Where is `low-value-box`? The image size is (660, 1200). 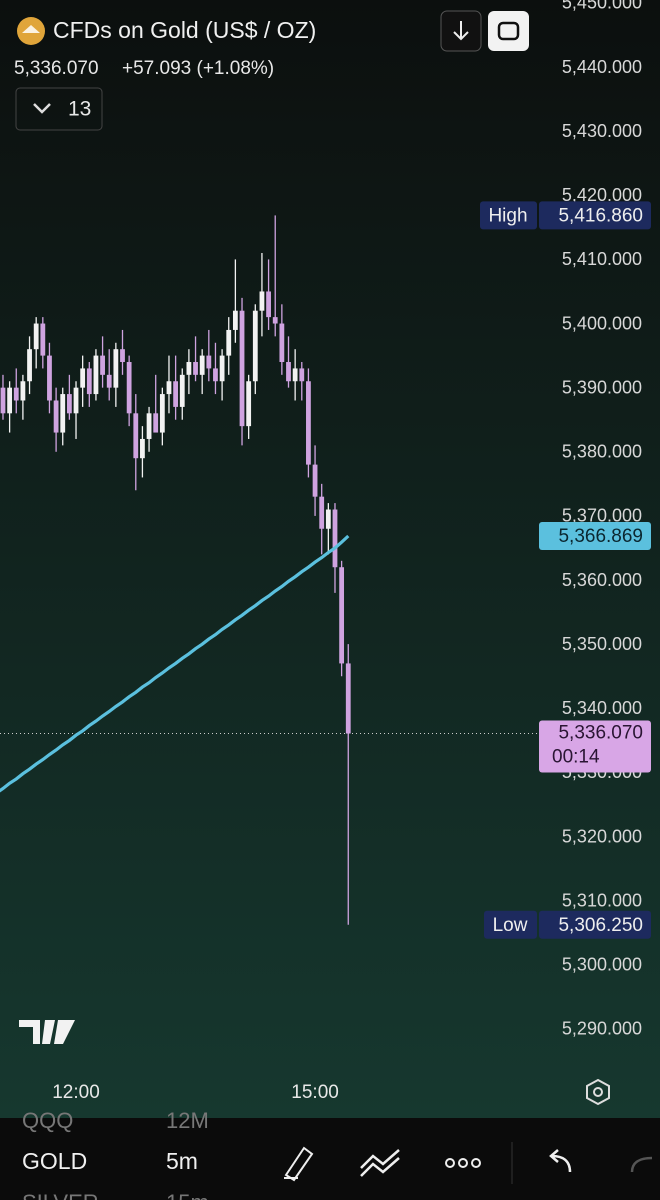 low-value-box is located at coordinates (595, 924).